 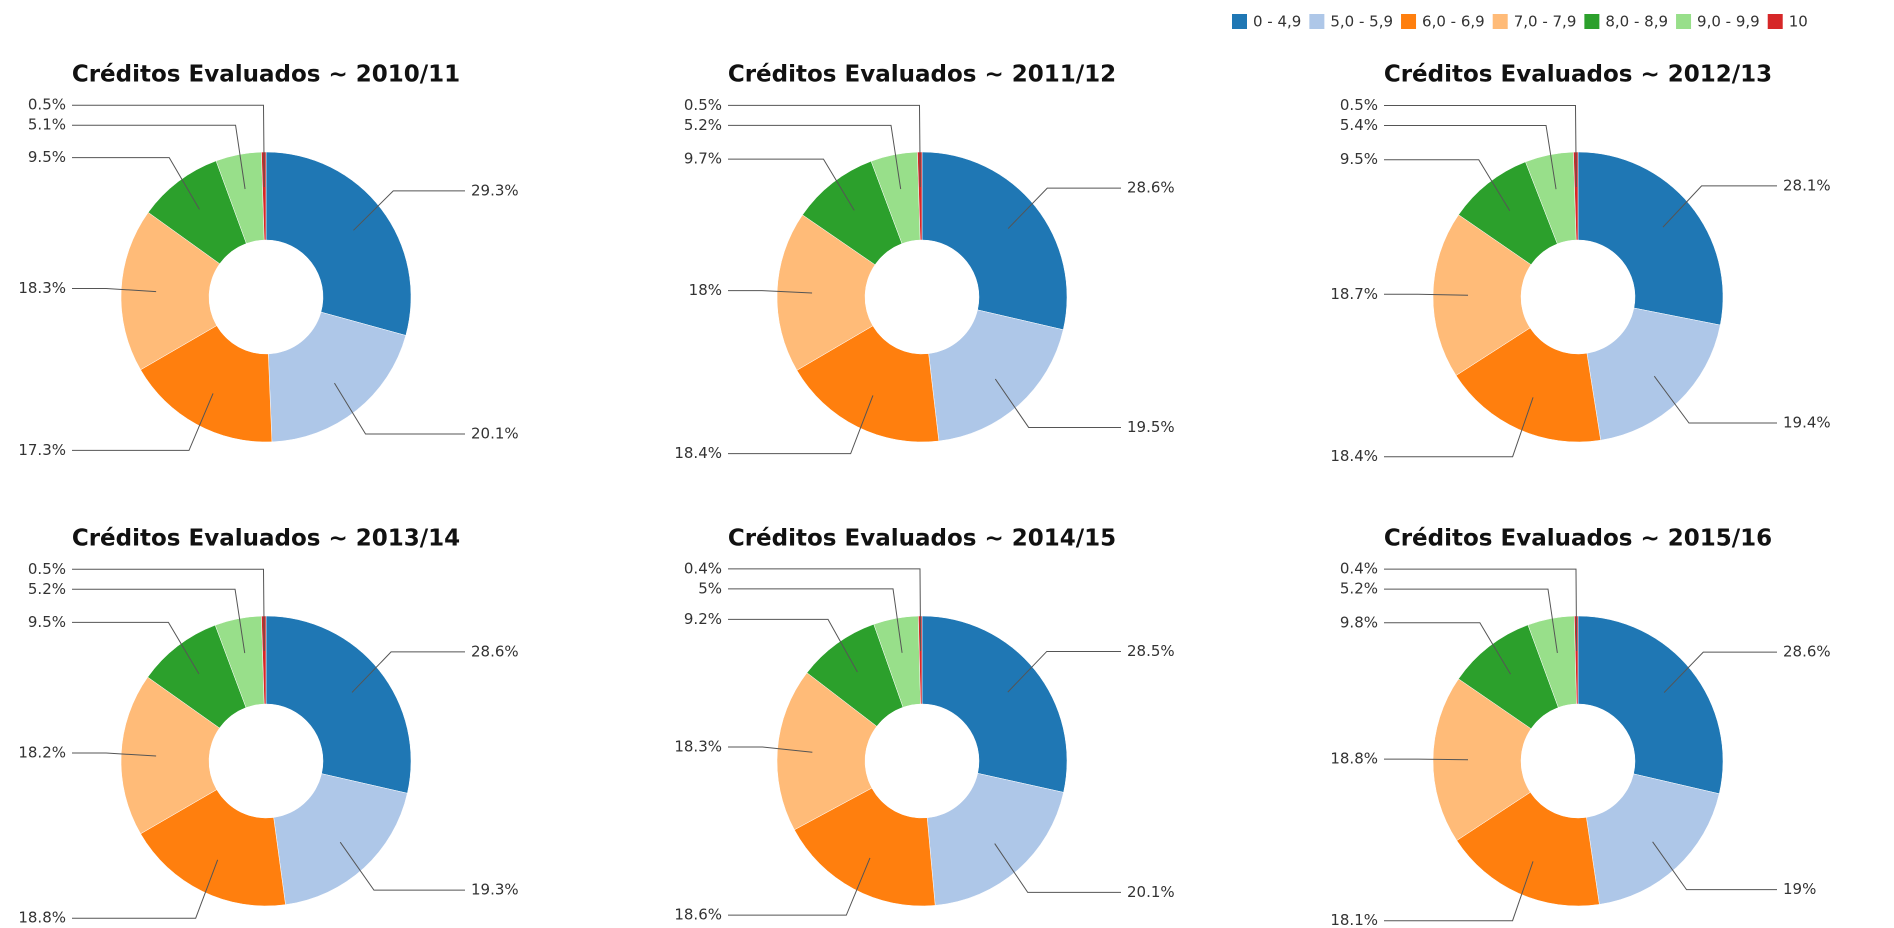 What do you see at coordinates (266, 75) in the screenshot?
I see `chart-title: Créditos Evaluados ~ 2010/11` at bounding box center [266, 75].